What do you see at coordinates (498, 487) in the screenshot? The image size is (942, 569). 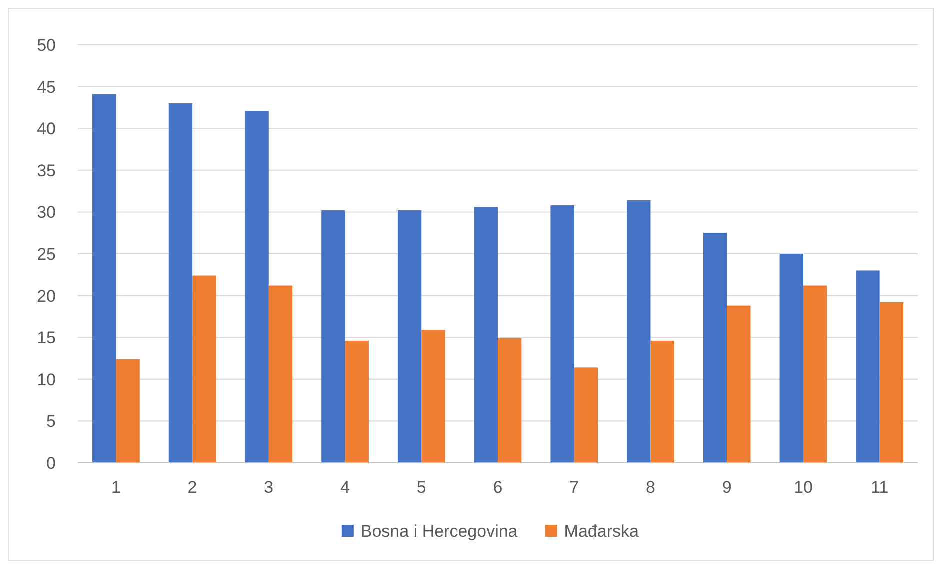 I see `x-tick-label: 6` at bounding box center [498, 487].